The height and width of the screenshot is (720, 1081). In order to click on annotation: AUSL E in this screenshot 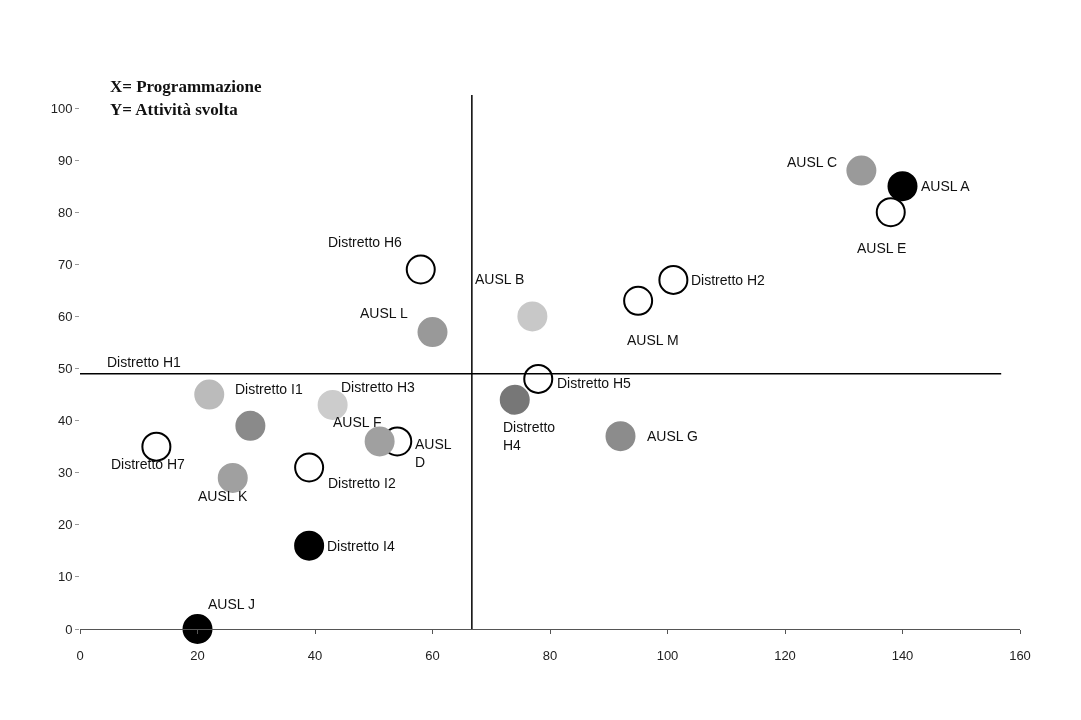, I will do `click(882, 248)`.